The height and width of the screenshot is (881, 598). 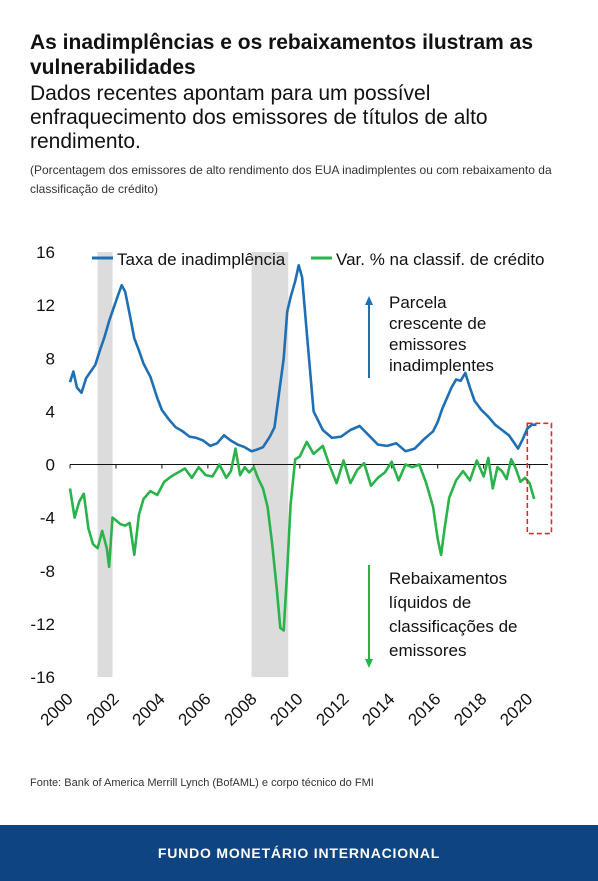 I want to click on y-tick-label: -12, so click(x=42, y=624).